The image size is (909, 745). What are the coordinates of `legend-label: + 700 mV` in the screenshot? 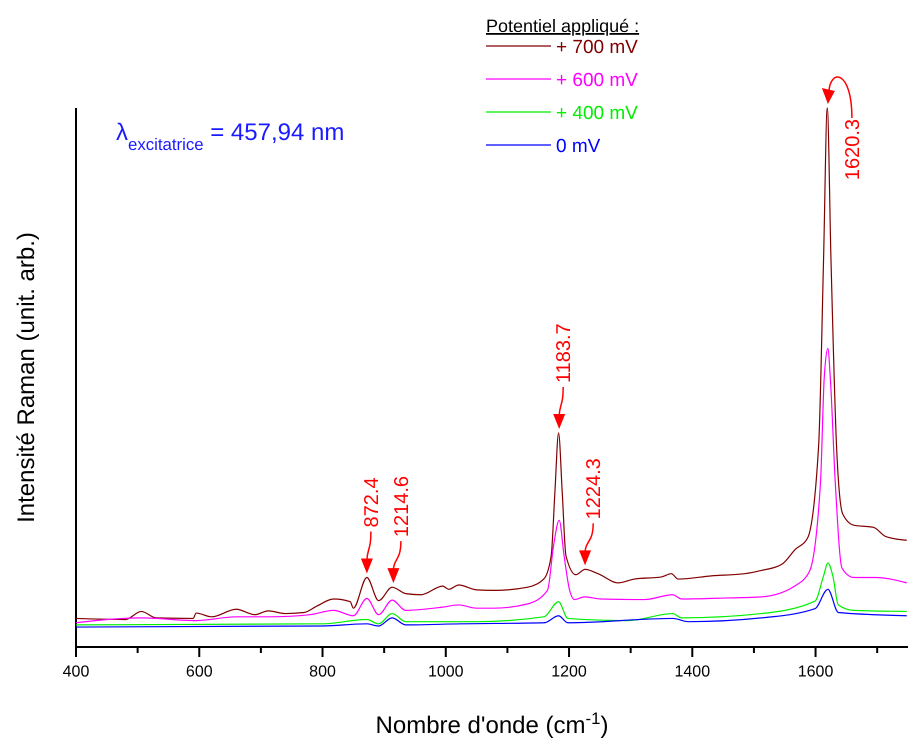 It's located at (597, 47).